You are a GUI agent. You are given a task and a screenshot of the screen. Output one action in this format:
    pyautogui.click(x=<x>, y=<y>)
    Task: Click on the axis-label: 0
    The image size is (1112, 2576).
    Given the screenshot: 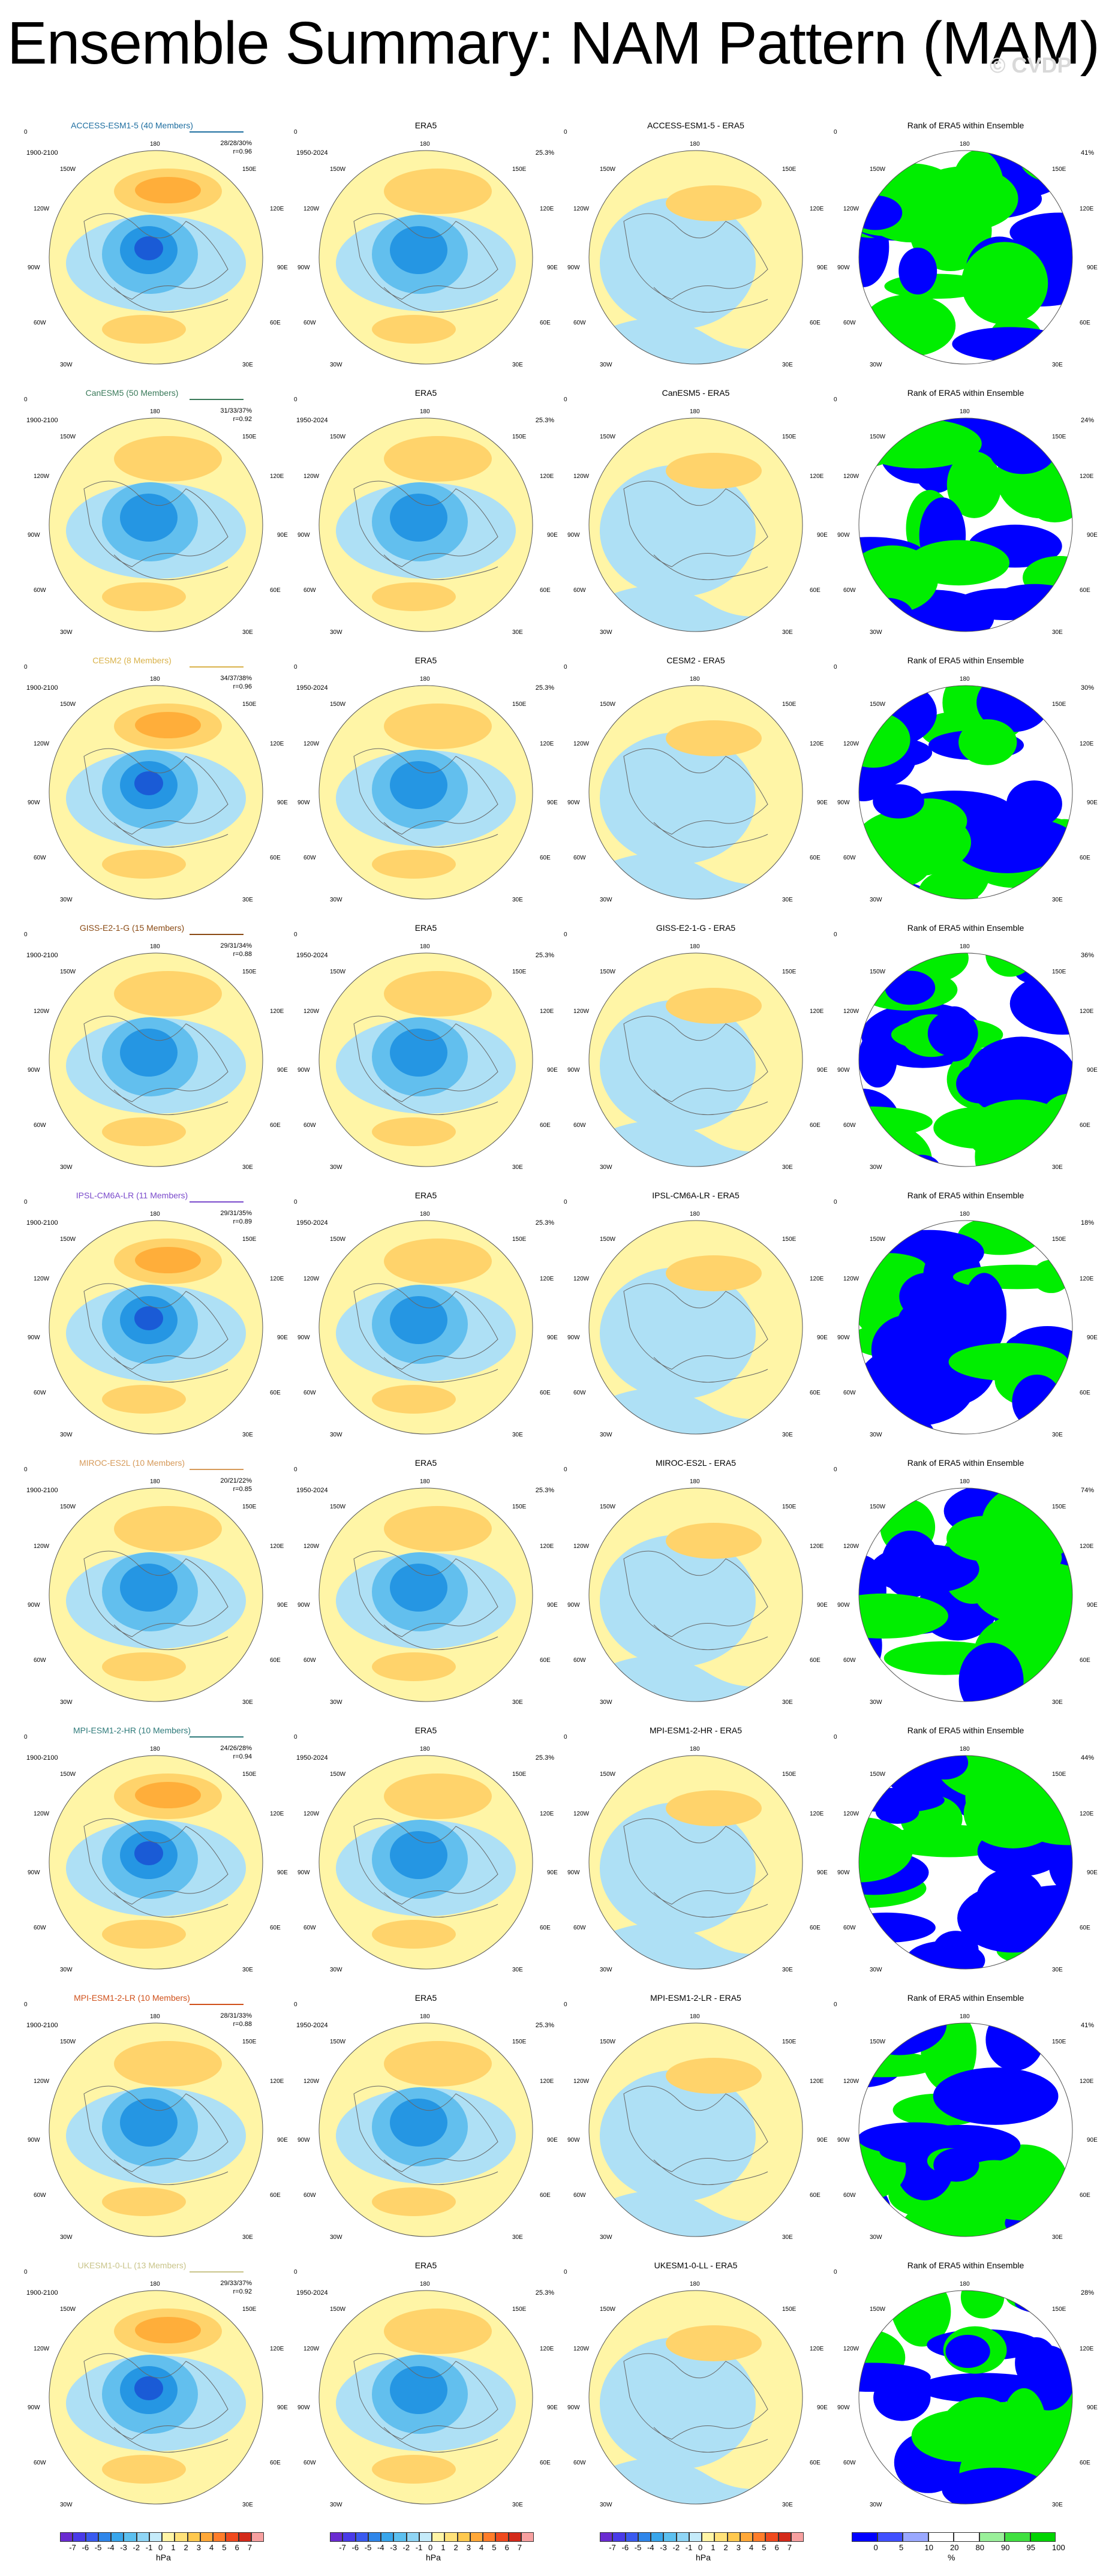 What is the action you would take?
    pyautogui.click(x=26, y=1203)
    